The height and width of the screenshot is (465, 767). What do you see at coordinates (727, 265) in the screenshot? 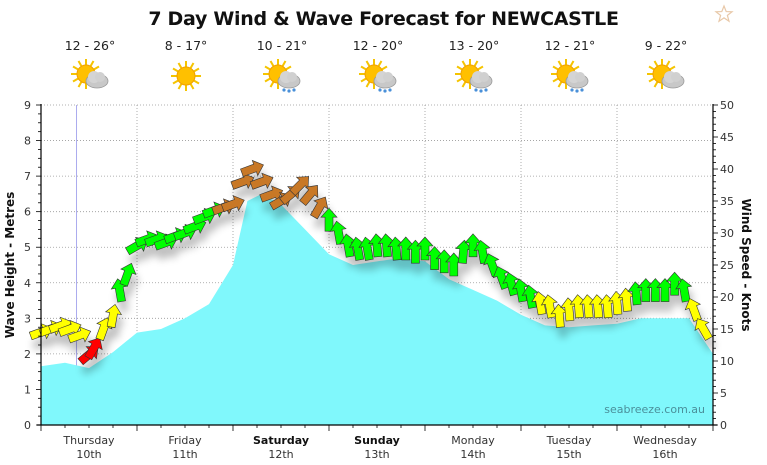
I see `y2-tick-label: 25` at bounding box center [727, 265].